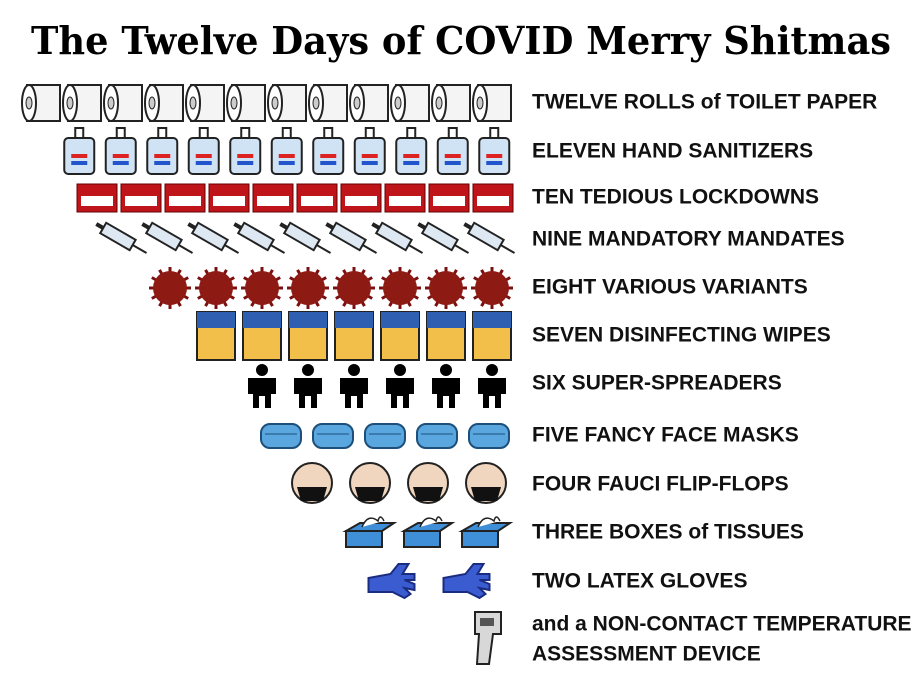 The height and width of the screenshot is (696, 922). I want to click on body, so click(354, 393).